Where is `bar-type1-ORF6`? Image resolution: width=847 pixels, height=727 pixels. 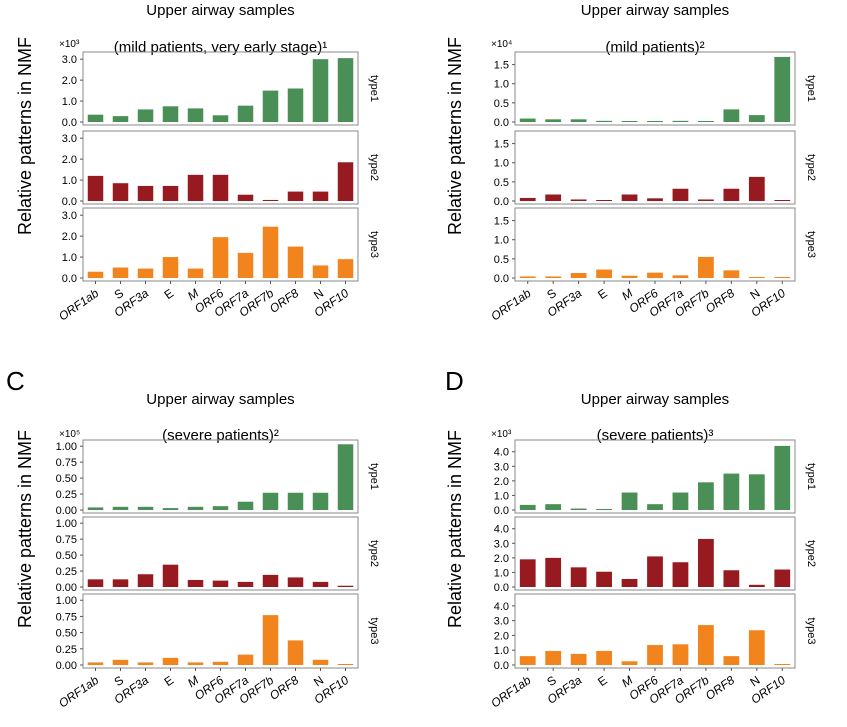 bar-type1-ORF6 is located at coordinates (220, 118).